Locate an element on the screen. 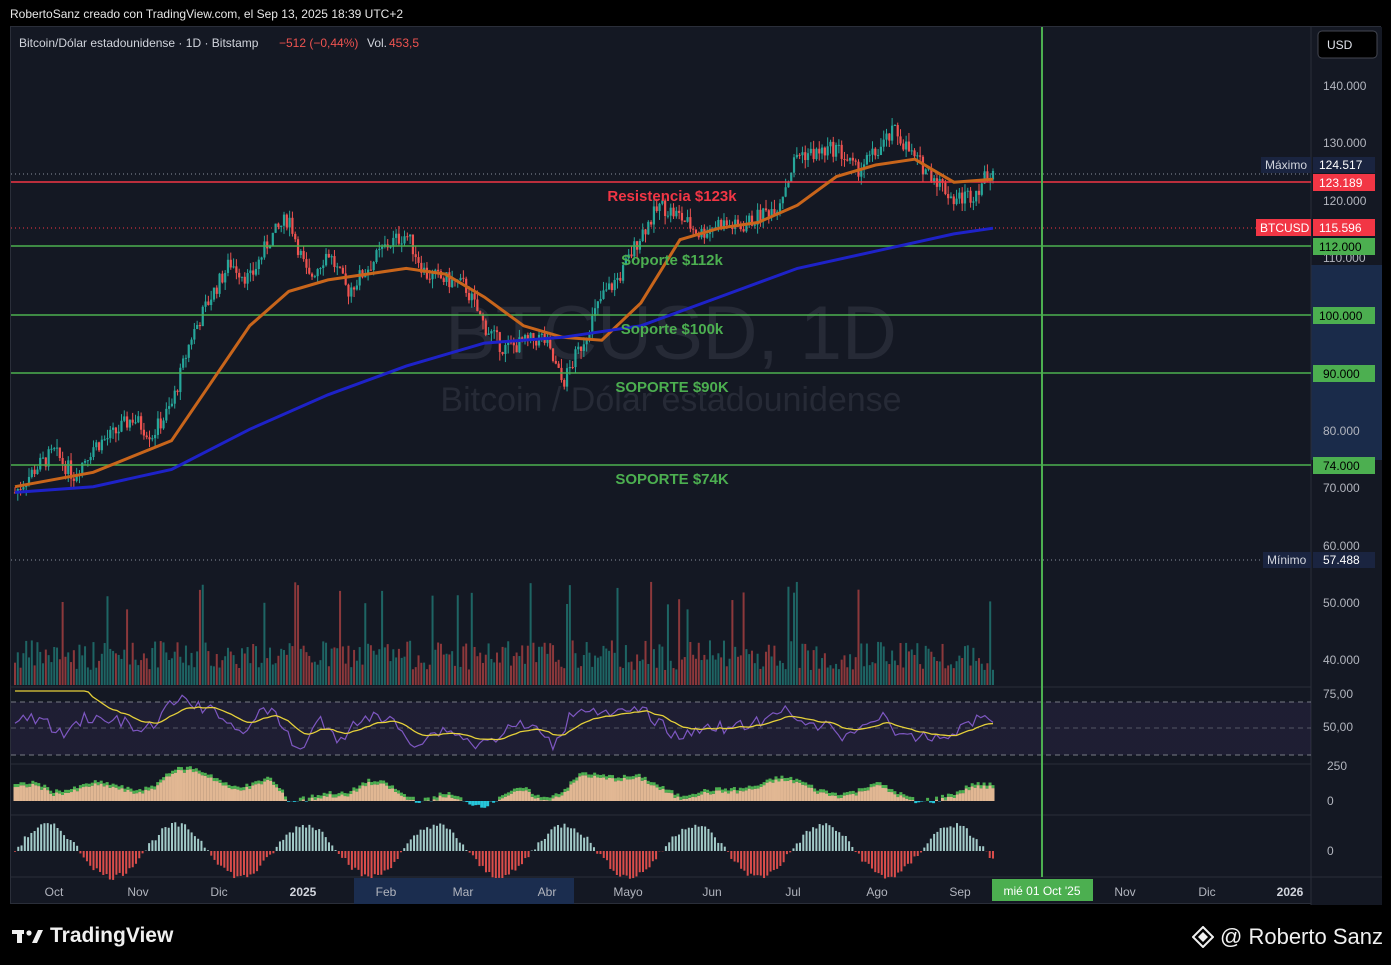  x-tick: Ago is located at coordinates (877, 892).